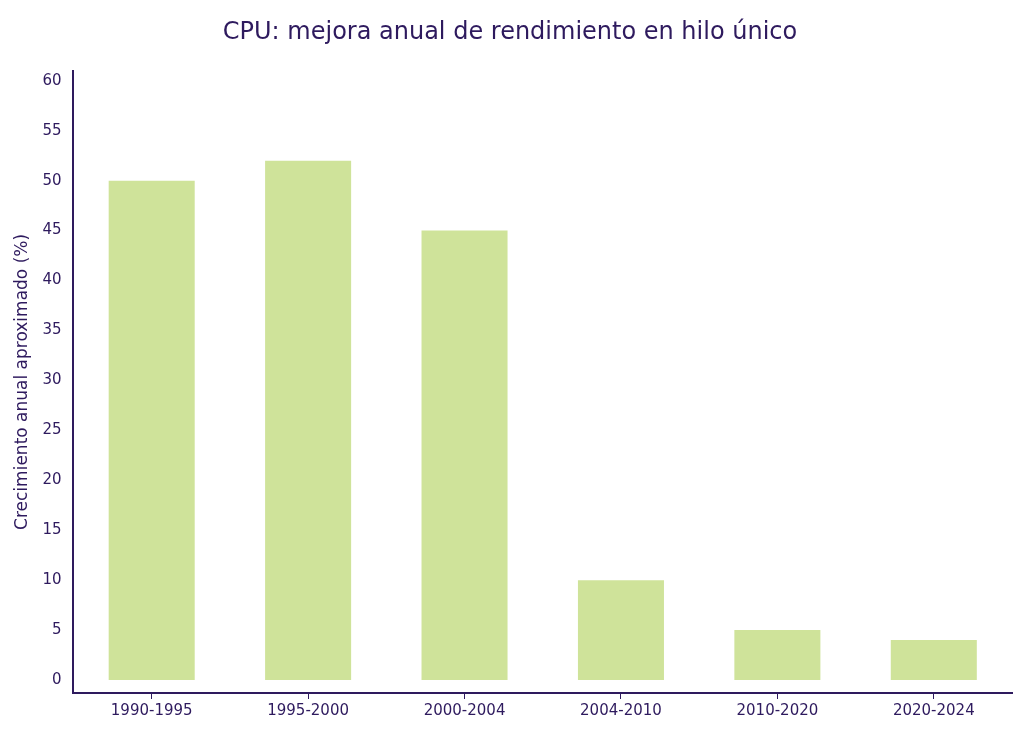  What do you see at coordinates (52, 129) in the screenshot?
I see `y-tick-label: 55` at bounding box center [52, 129].